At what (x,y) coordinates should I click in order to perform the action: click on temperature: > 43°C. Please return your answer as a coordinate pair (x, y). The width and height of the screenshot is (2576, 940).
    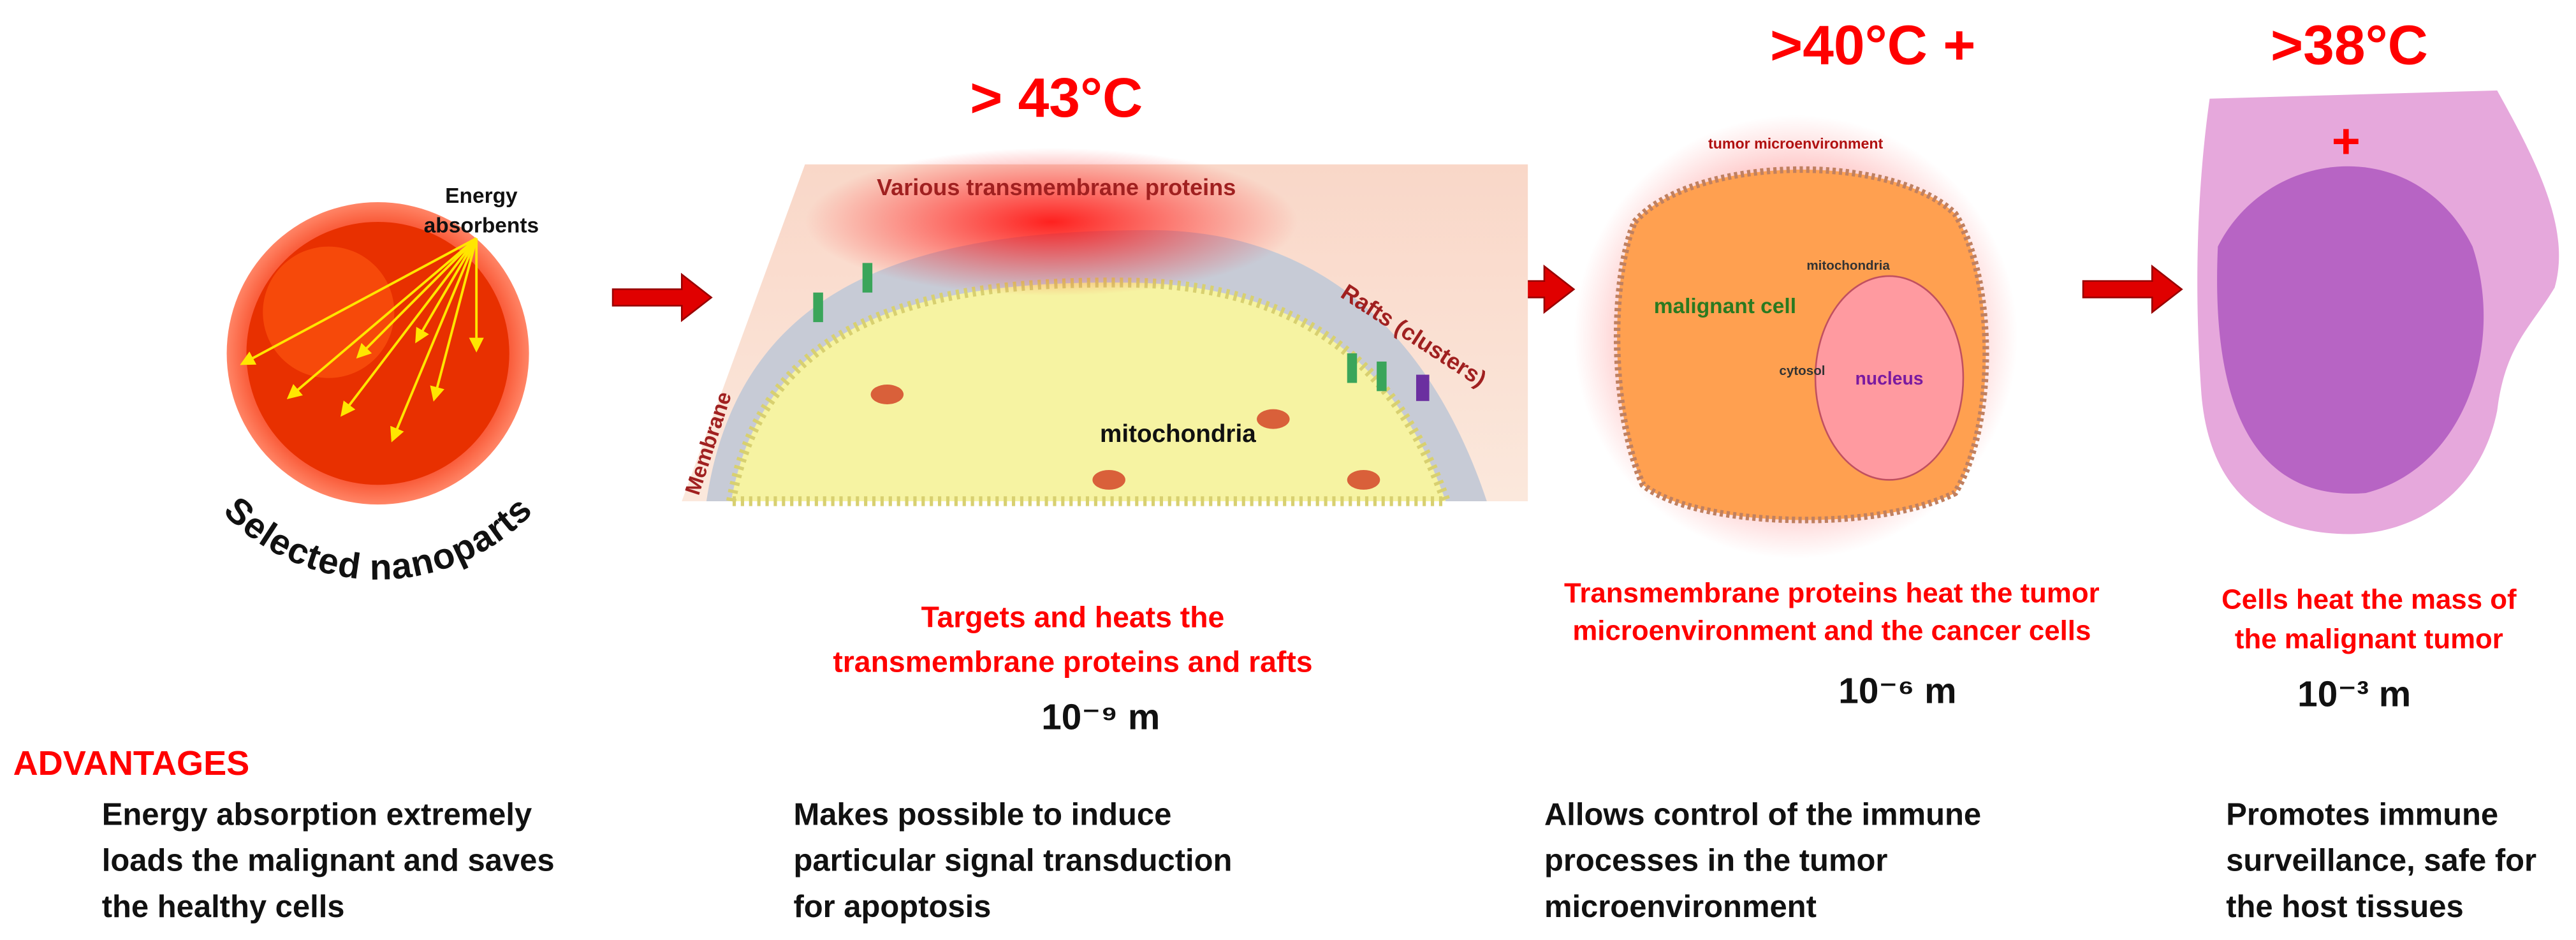
    Looking at the image, I should click on (1056, 98).